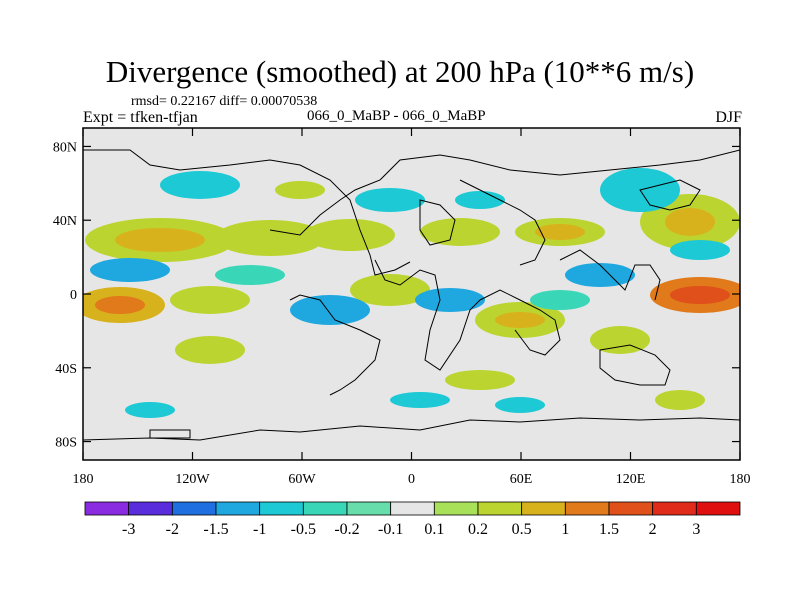 This screenshot has height=600, width=800. I want to click on y-tick-label: 40N, so click(65, 221).